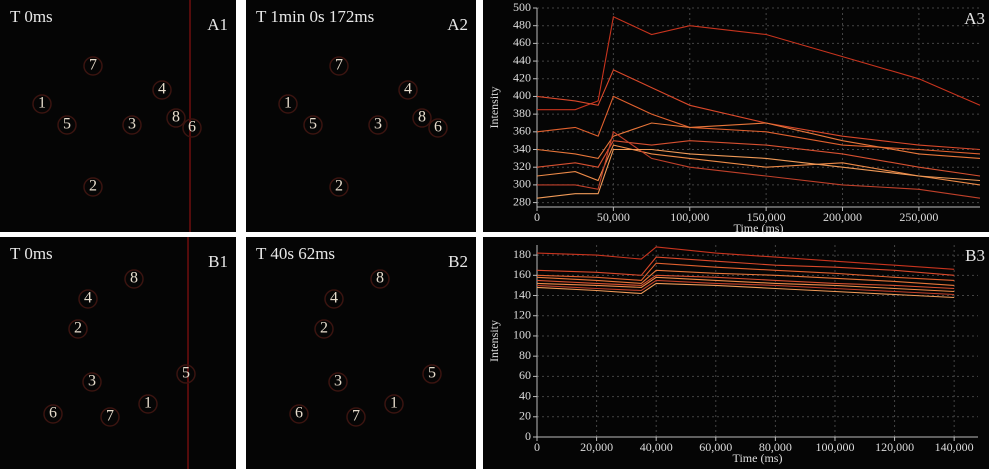  Describe the element at coordinates (975, 255) in the screenshot. I see `panel-label: B3` at that location.